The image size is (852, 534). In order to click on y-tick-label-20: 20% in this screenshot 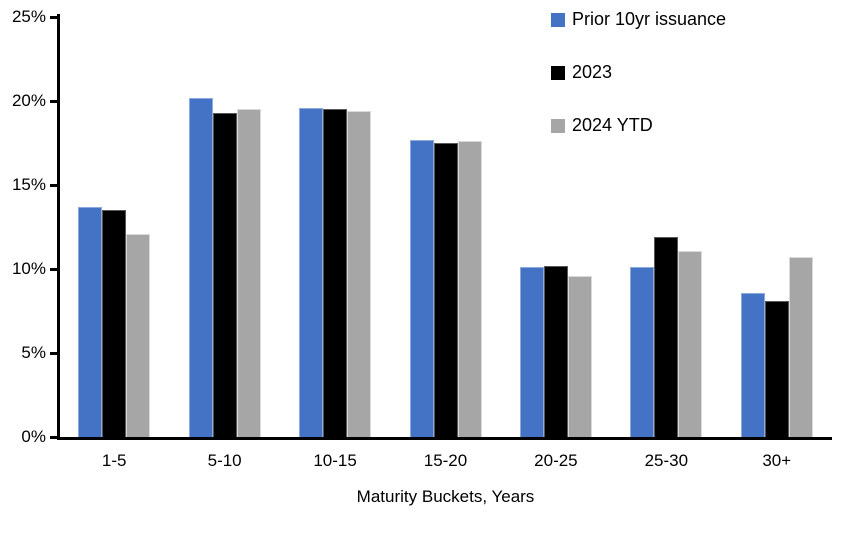, I will do `click(28, 100)`.